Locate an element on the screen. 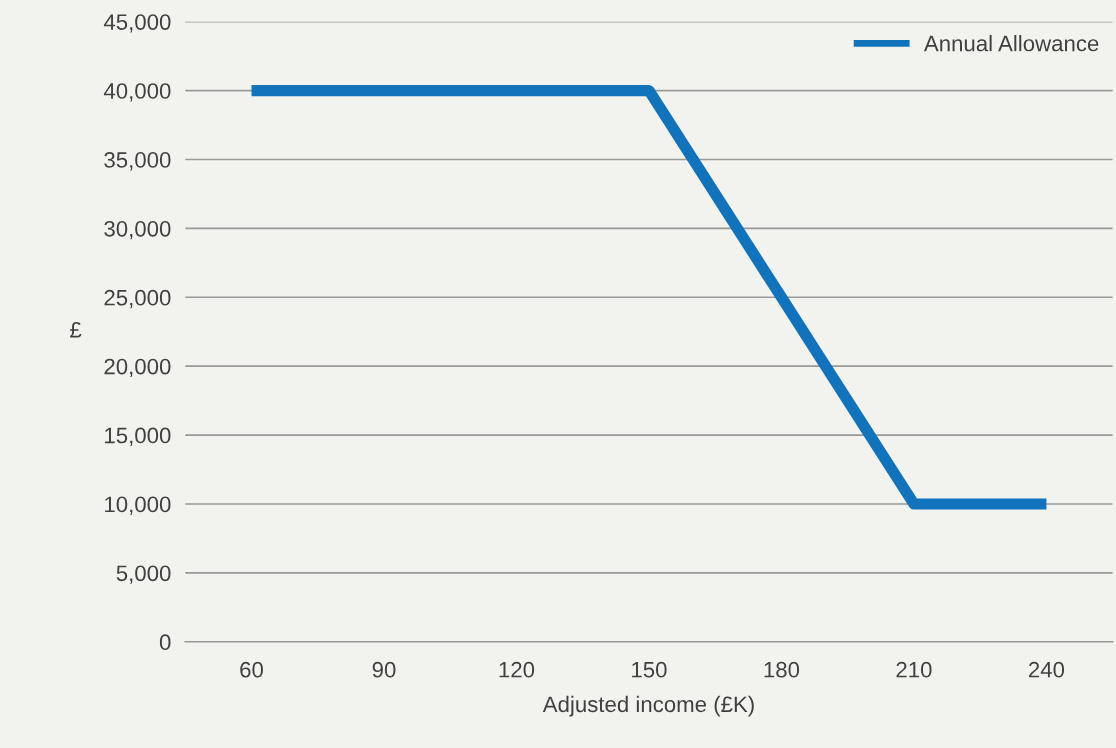  legend-label: Annual Allowance is located at coordinates (1011, 43).